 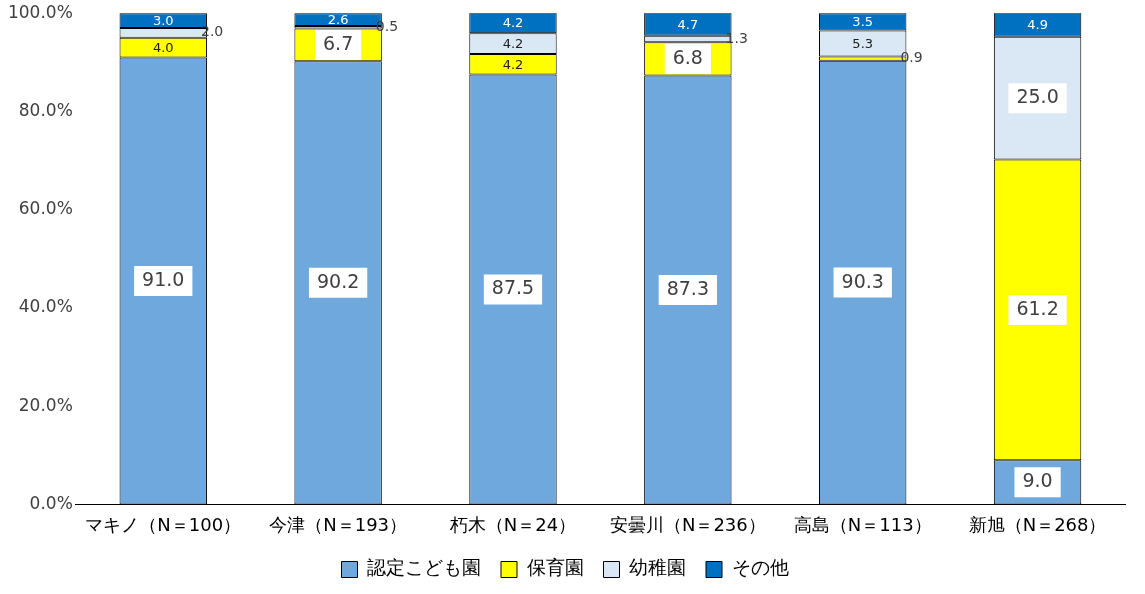 What do you see at coordinates (163, 47) in the screenshot?
I see `data-label: 4.0` at bounding box center [163, 47].